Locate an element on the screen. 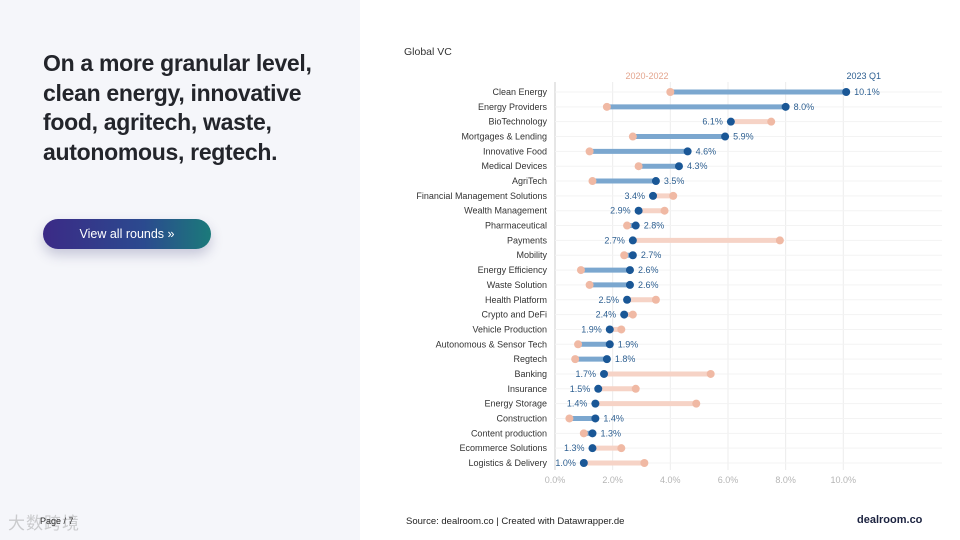 Image resolution: width=960 pixels, height=540 pixels. x-tick-label: 6.0% is located at coordinates (728, 480).